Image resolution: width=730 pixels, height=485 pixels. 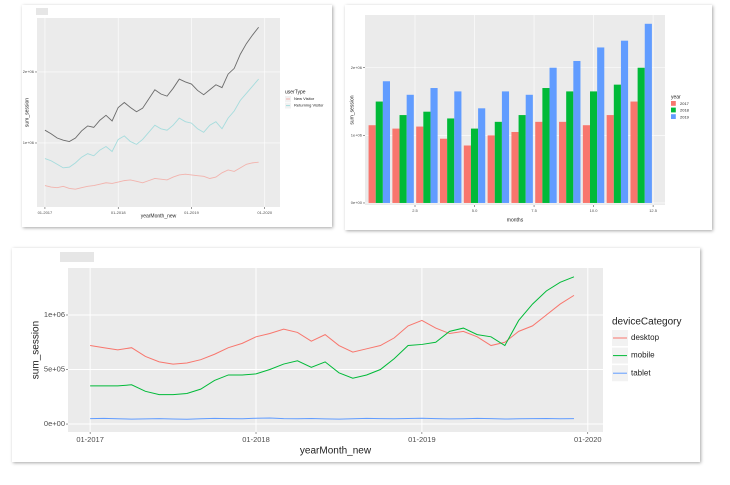 What do you see at coordinates (309, 105) in the screenshot?
I see `legend-label: Returning Visitor` at bounding box center [309, 105].